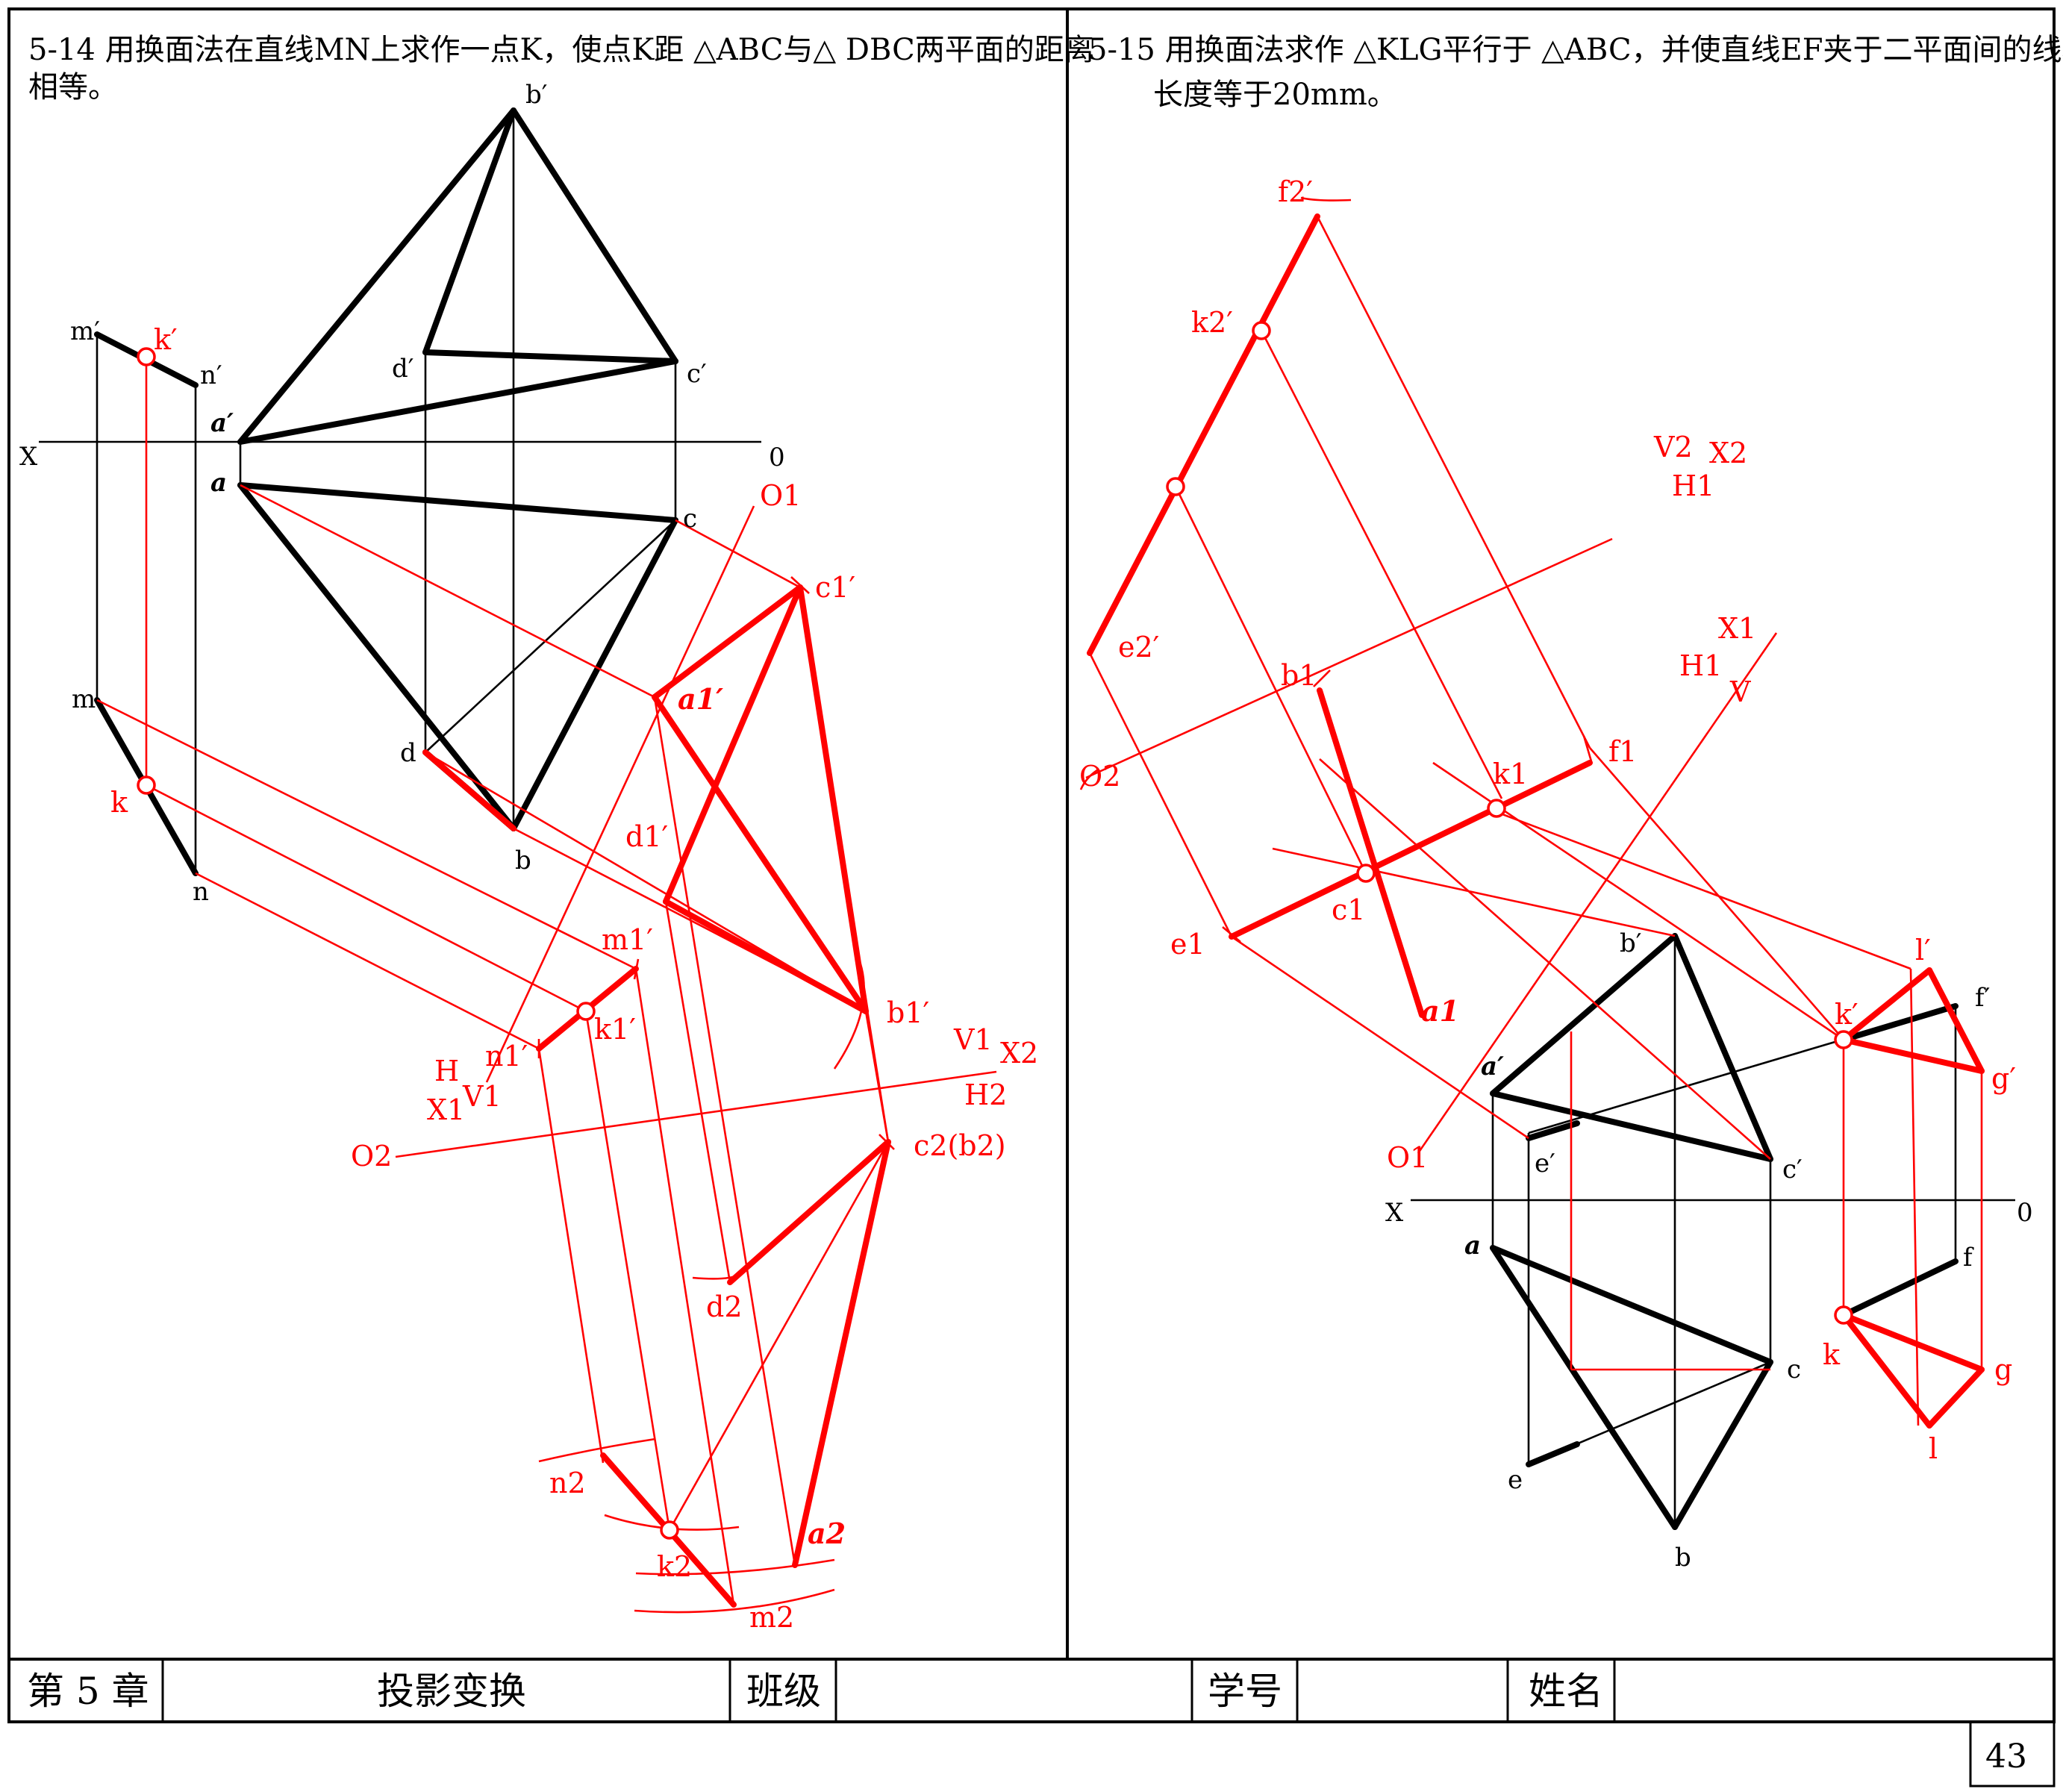  What do you see at coordinates (1408, 1157) in the screenshot?
I see `label-O1-15: O1` at bounding box center [1408, 1157].